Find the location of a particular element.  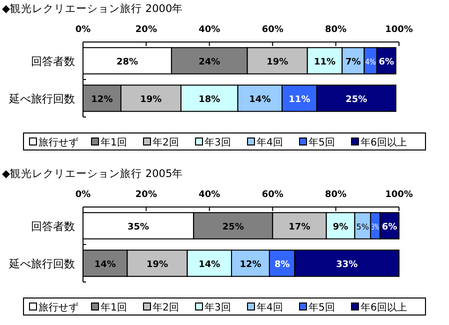

data-label: 9% is located at coordinates (340, 227).